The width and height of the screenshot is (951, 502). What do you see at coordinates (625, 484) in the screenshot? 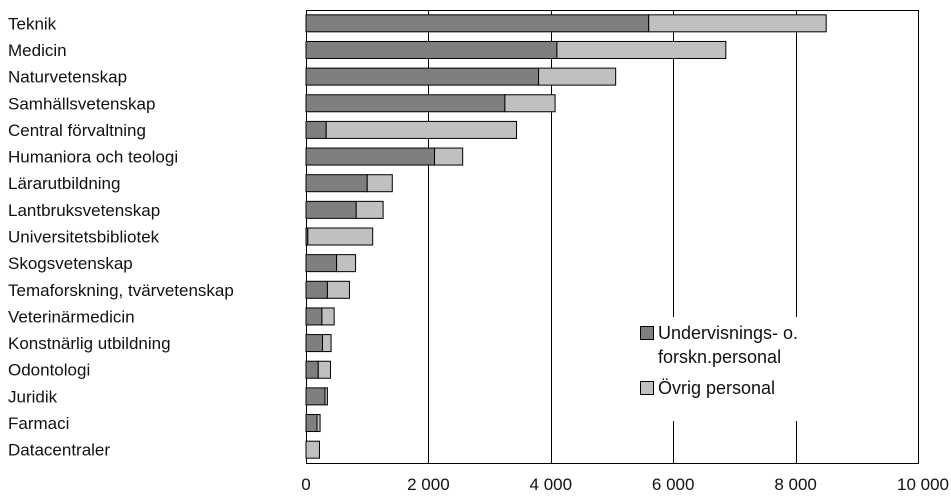
I see `x-tick-labels: 0 2 000 4 000 6 000 8 000 10 000` at bounding box center [625, 484].